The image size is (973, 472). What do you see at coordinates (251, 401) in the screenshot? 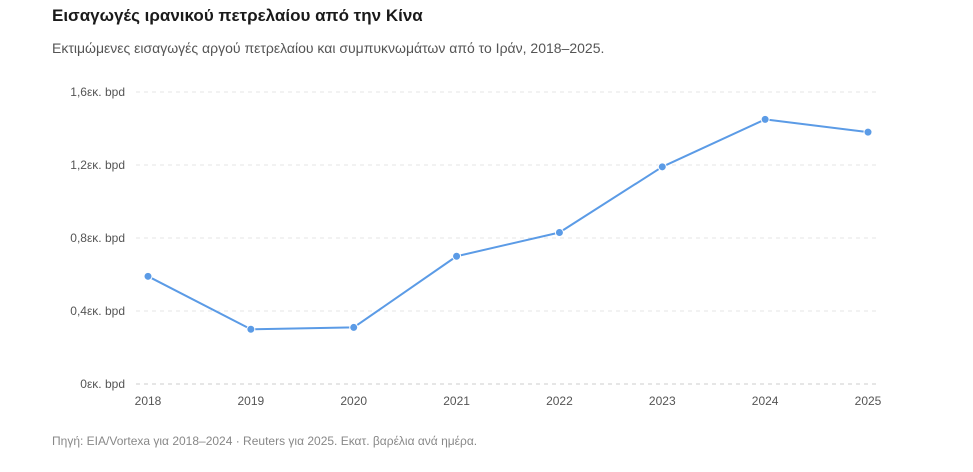
I see `x-tick-label: 2019` at bounding box center [251, 401].